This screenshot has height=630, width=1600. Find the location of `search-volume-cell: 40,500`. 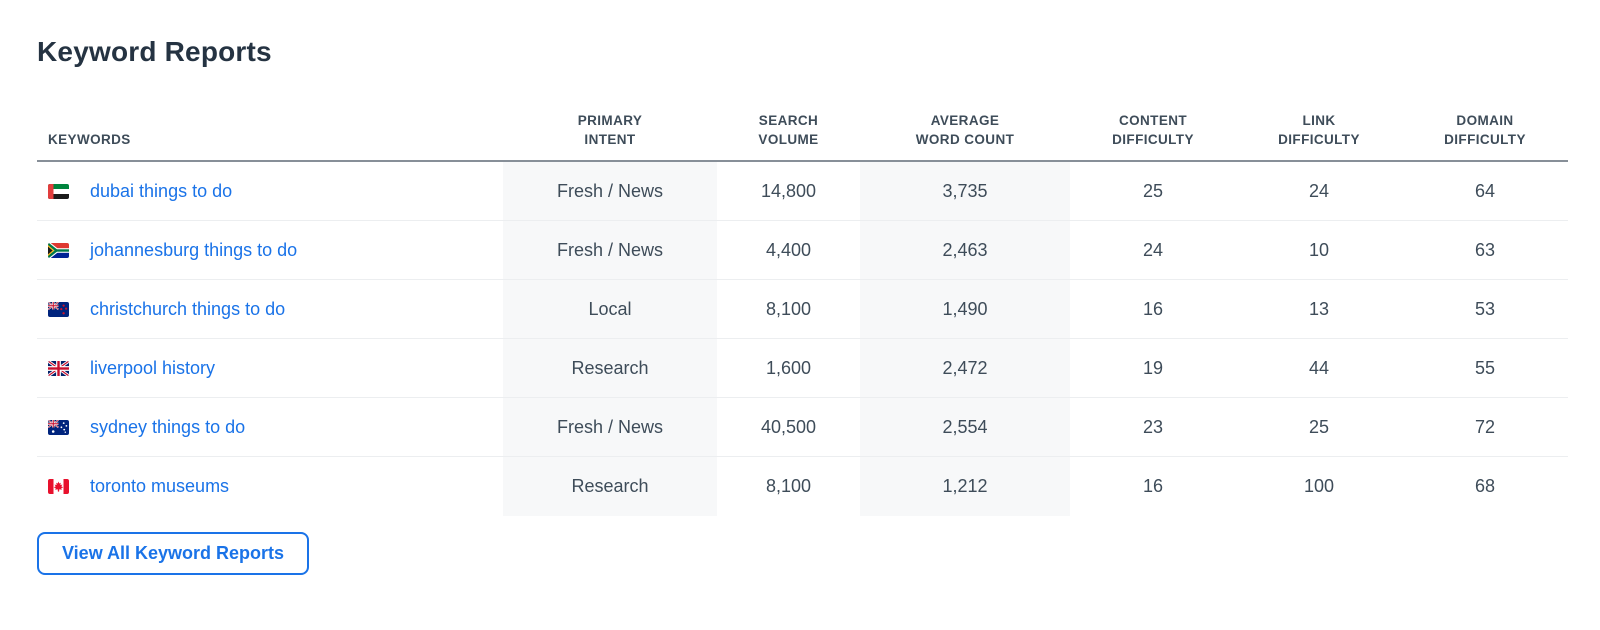

search-volume-cell: 40,500 is located at coordinates (788, 426).